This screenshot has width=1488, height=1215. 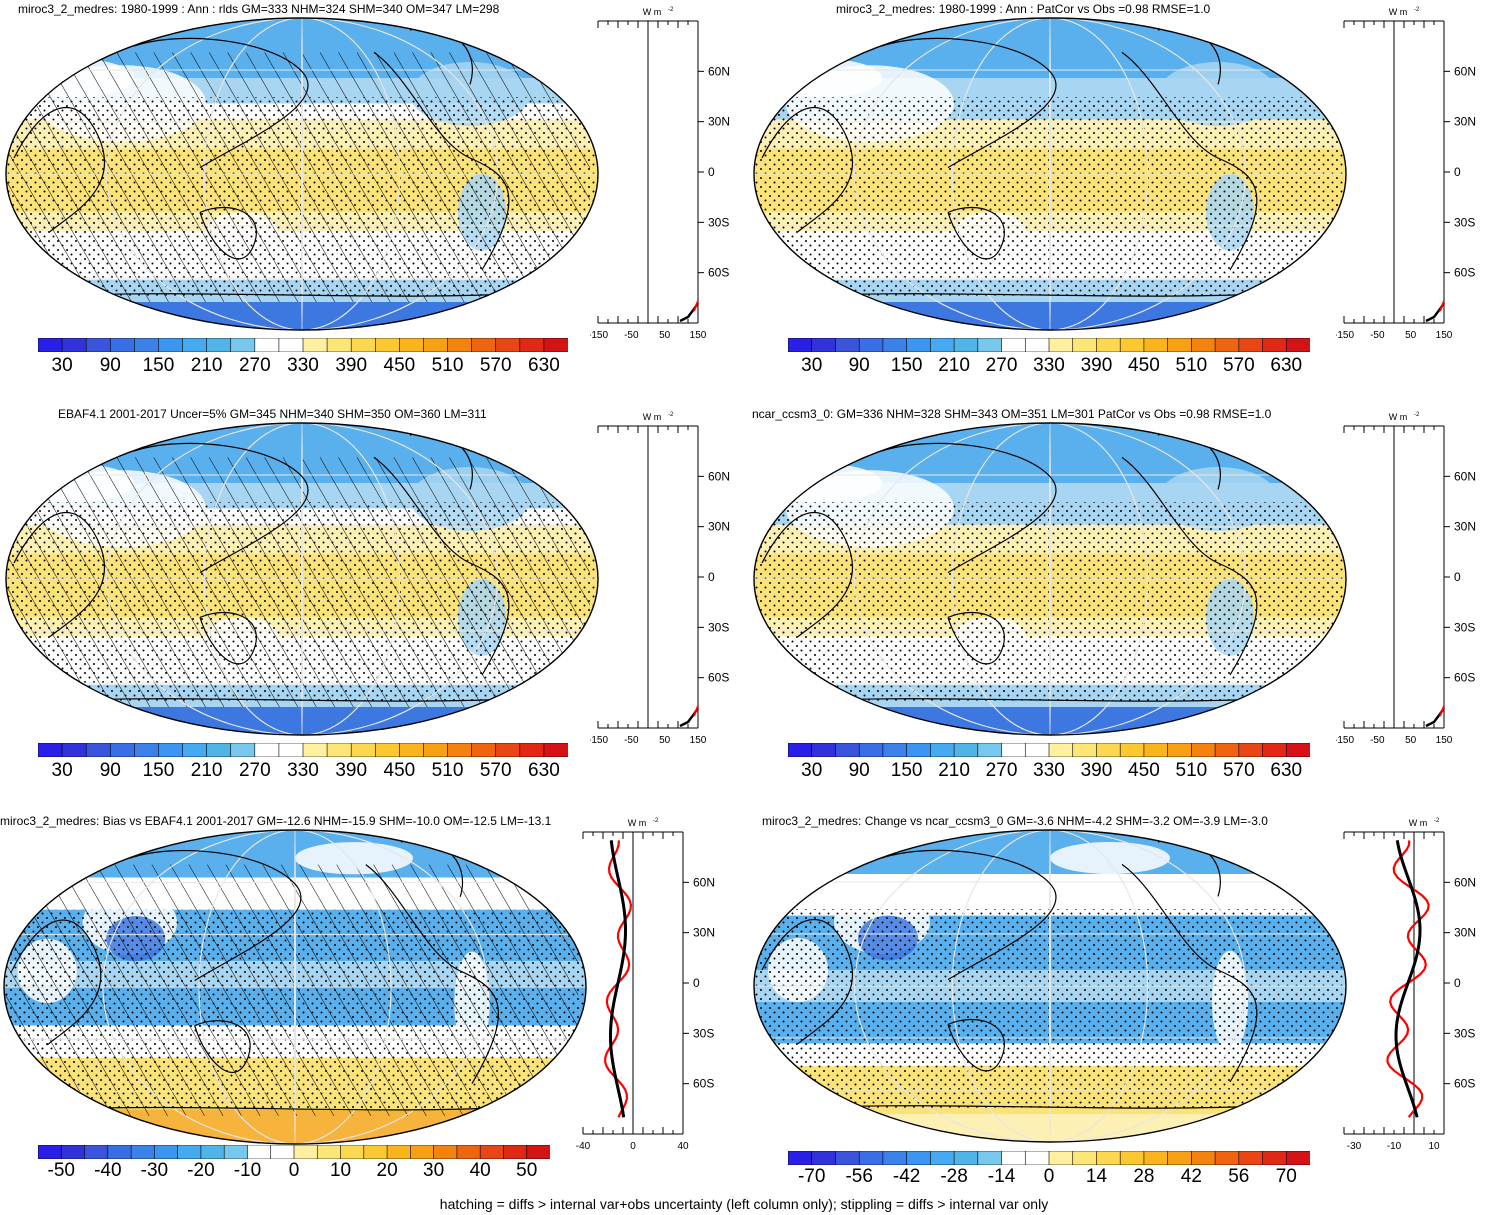 What do you see at coordinates (1411, 740) in the screenshot?
I see `x-tick-label: 50` at bounding box center [1411, 740].